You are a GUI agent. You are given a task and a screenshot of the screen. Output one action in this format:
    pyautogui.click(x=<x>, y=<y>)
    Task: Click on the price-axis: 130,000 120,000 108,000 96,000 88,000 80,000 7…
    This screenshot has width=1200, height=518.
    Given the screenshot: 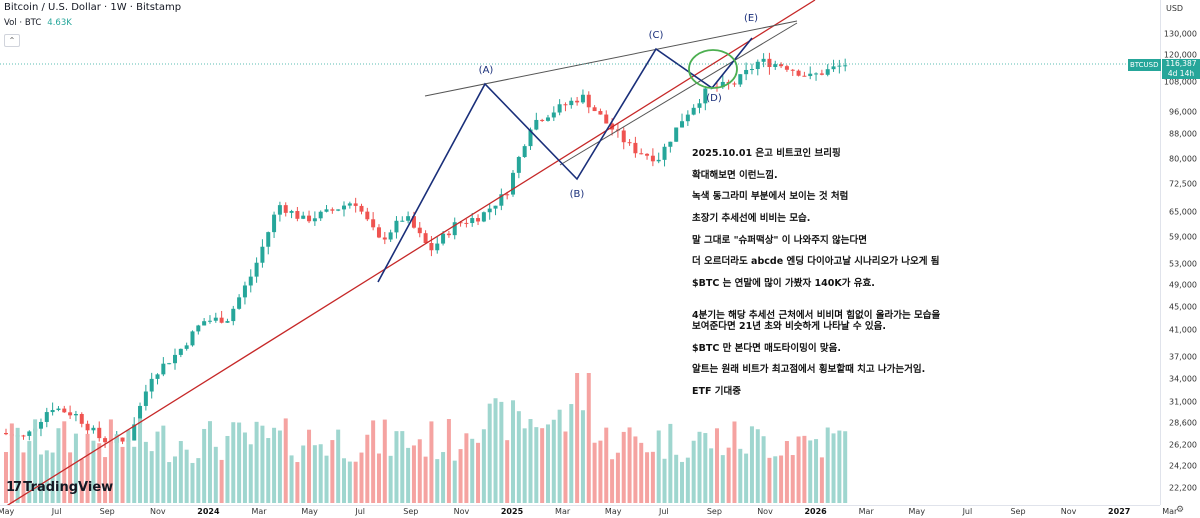 What is the action you would take?
    pyautogui.click(x=1180, y=252)
    